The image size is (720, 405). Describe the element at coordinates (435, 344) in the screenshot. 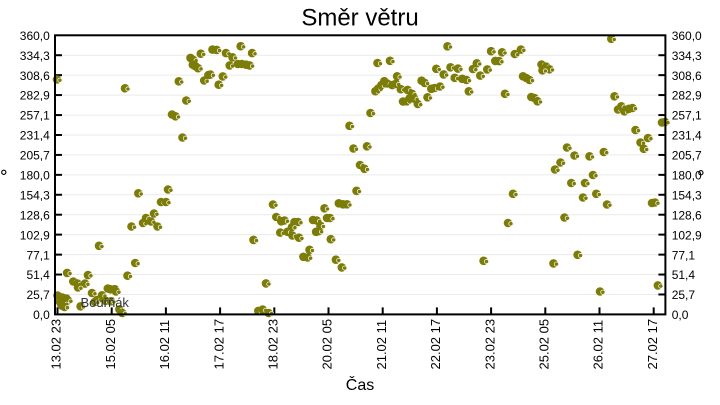

I see `svg-text: 22.02 17` at that location.